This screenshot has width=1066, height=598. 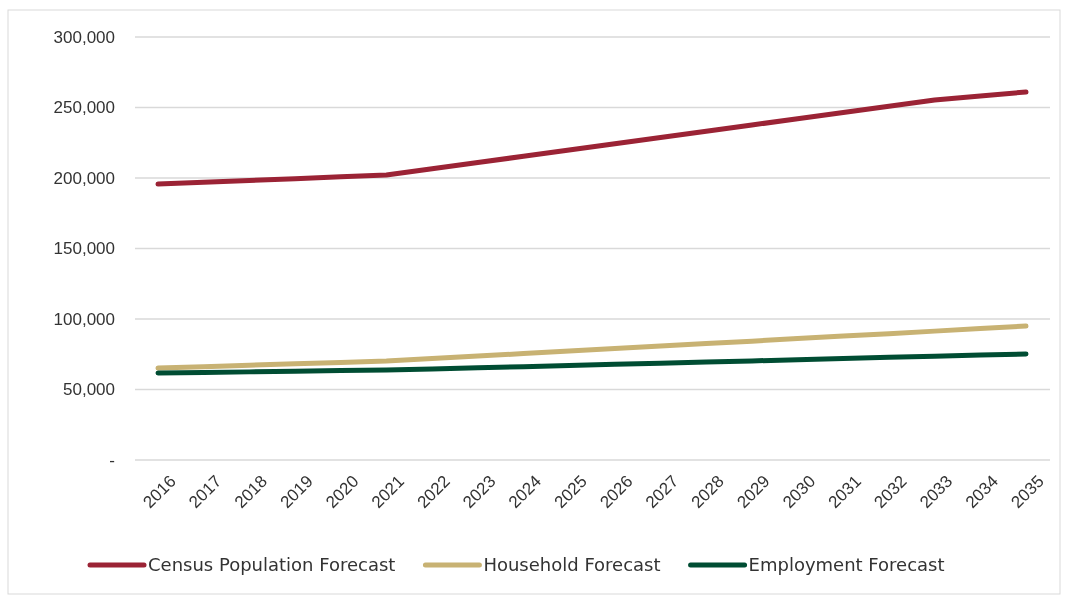 I want to click on y-tick-label: 250,000, so click(x=84, y=108).